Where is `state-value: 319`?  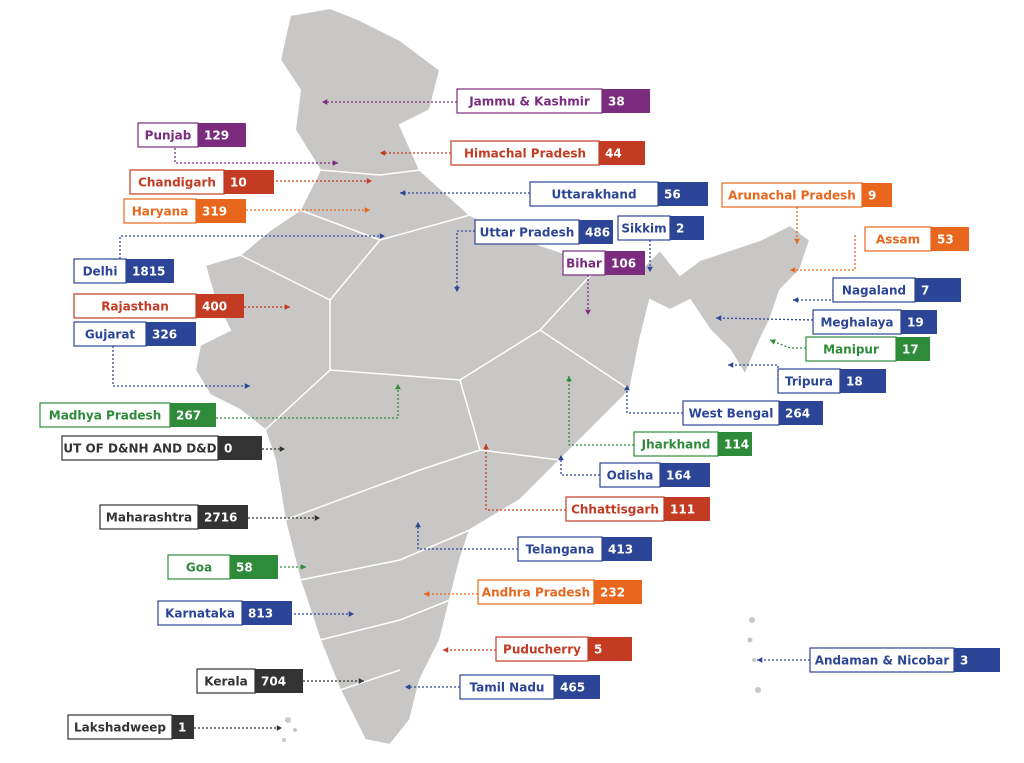 state-value: 319 is located at coordinates (214, 212).